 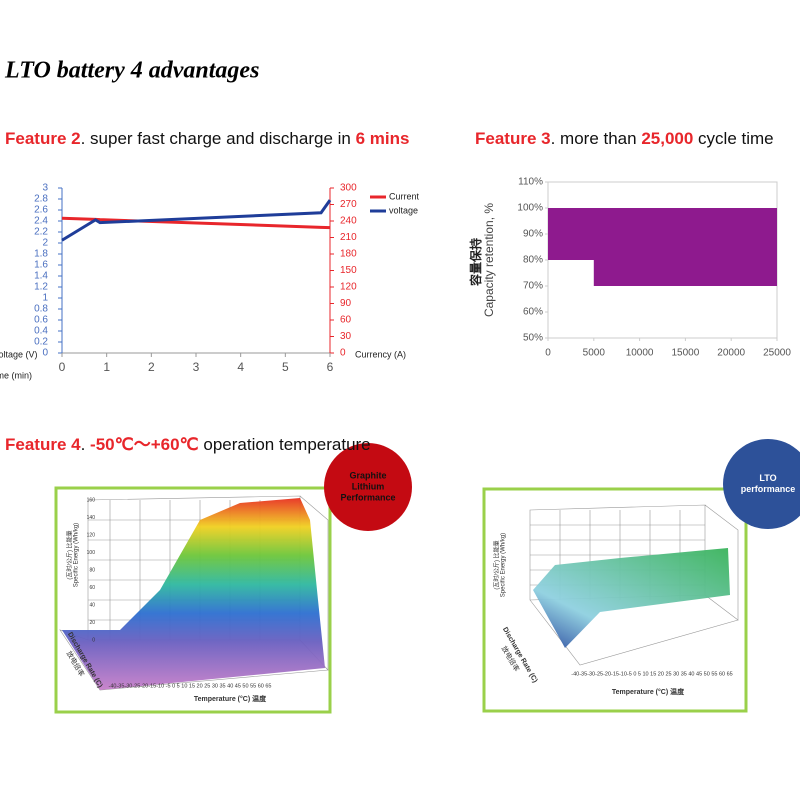 I want to click on y-tick-label: 1, so click(x=45, y=298).